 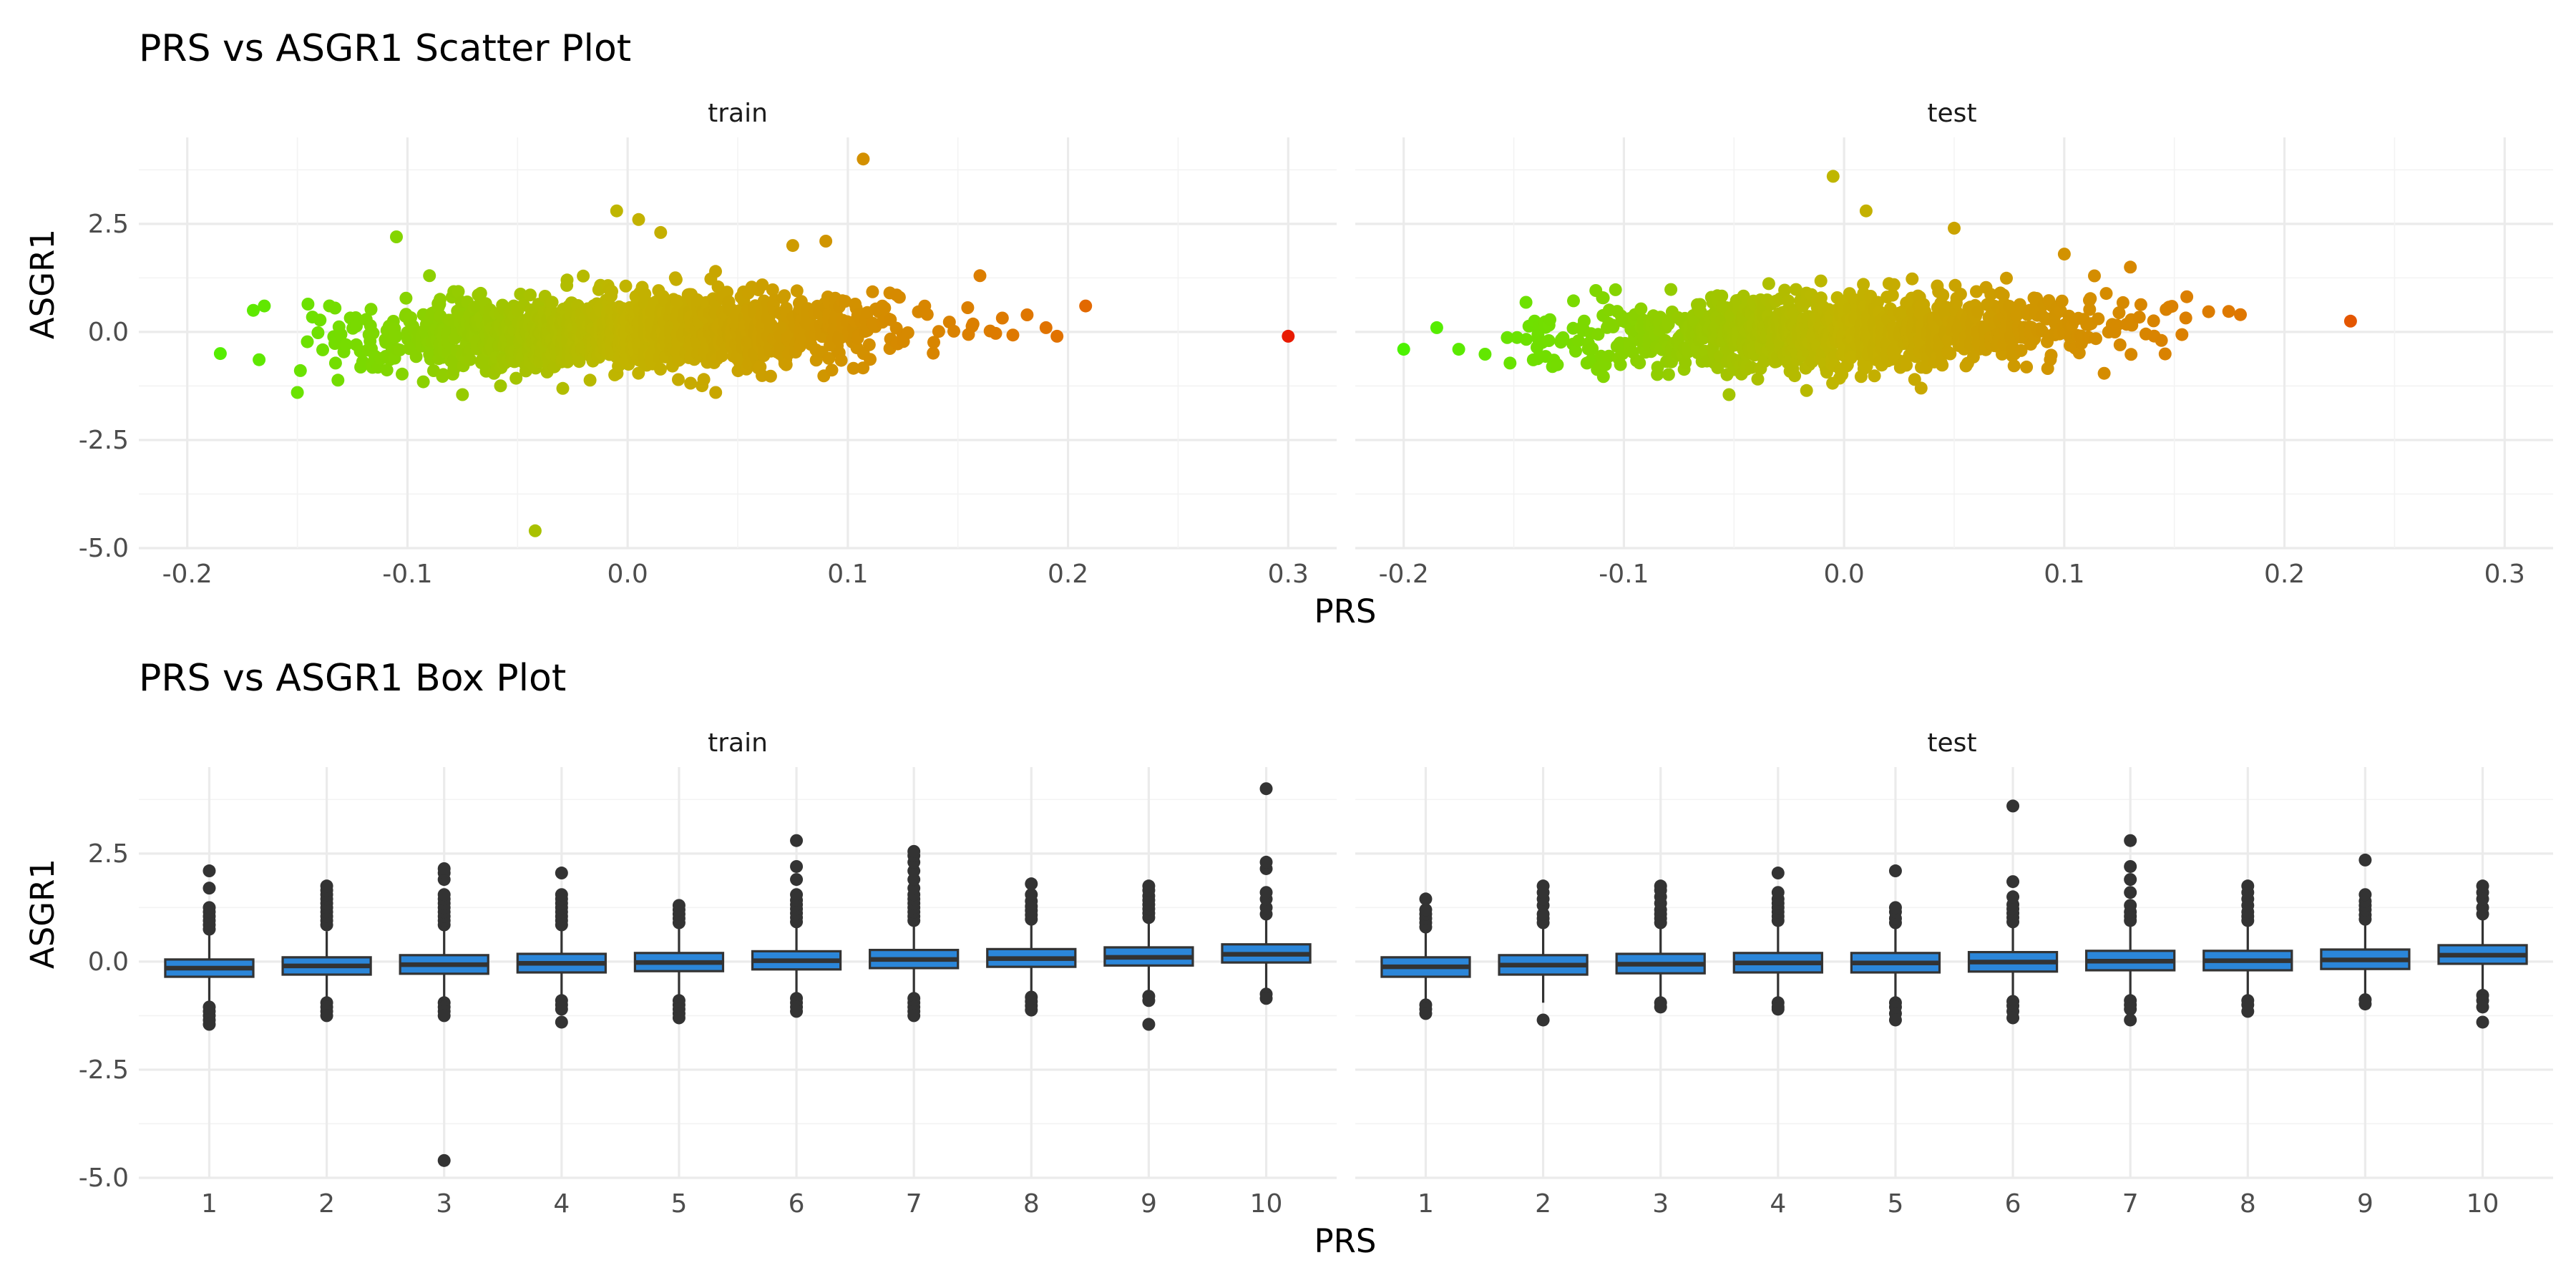 What do you see at coordinates (104, 1178) in the screenshot?
I see `box-y-tick-label: -5.0` at bounding box center [104, 1178].